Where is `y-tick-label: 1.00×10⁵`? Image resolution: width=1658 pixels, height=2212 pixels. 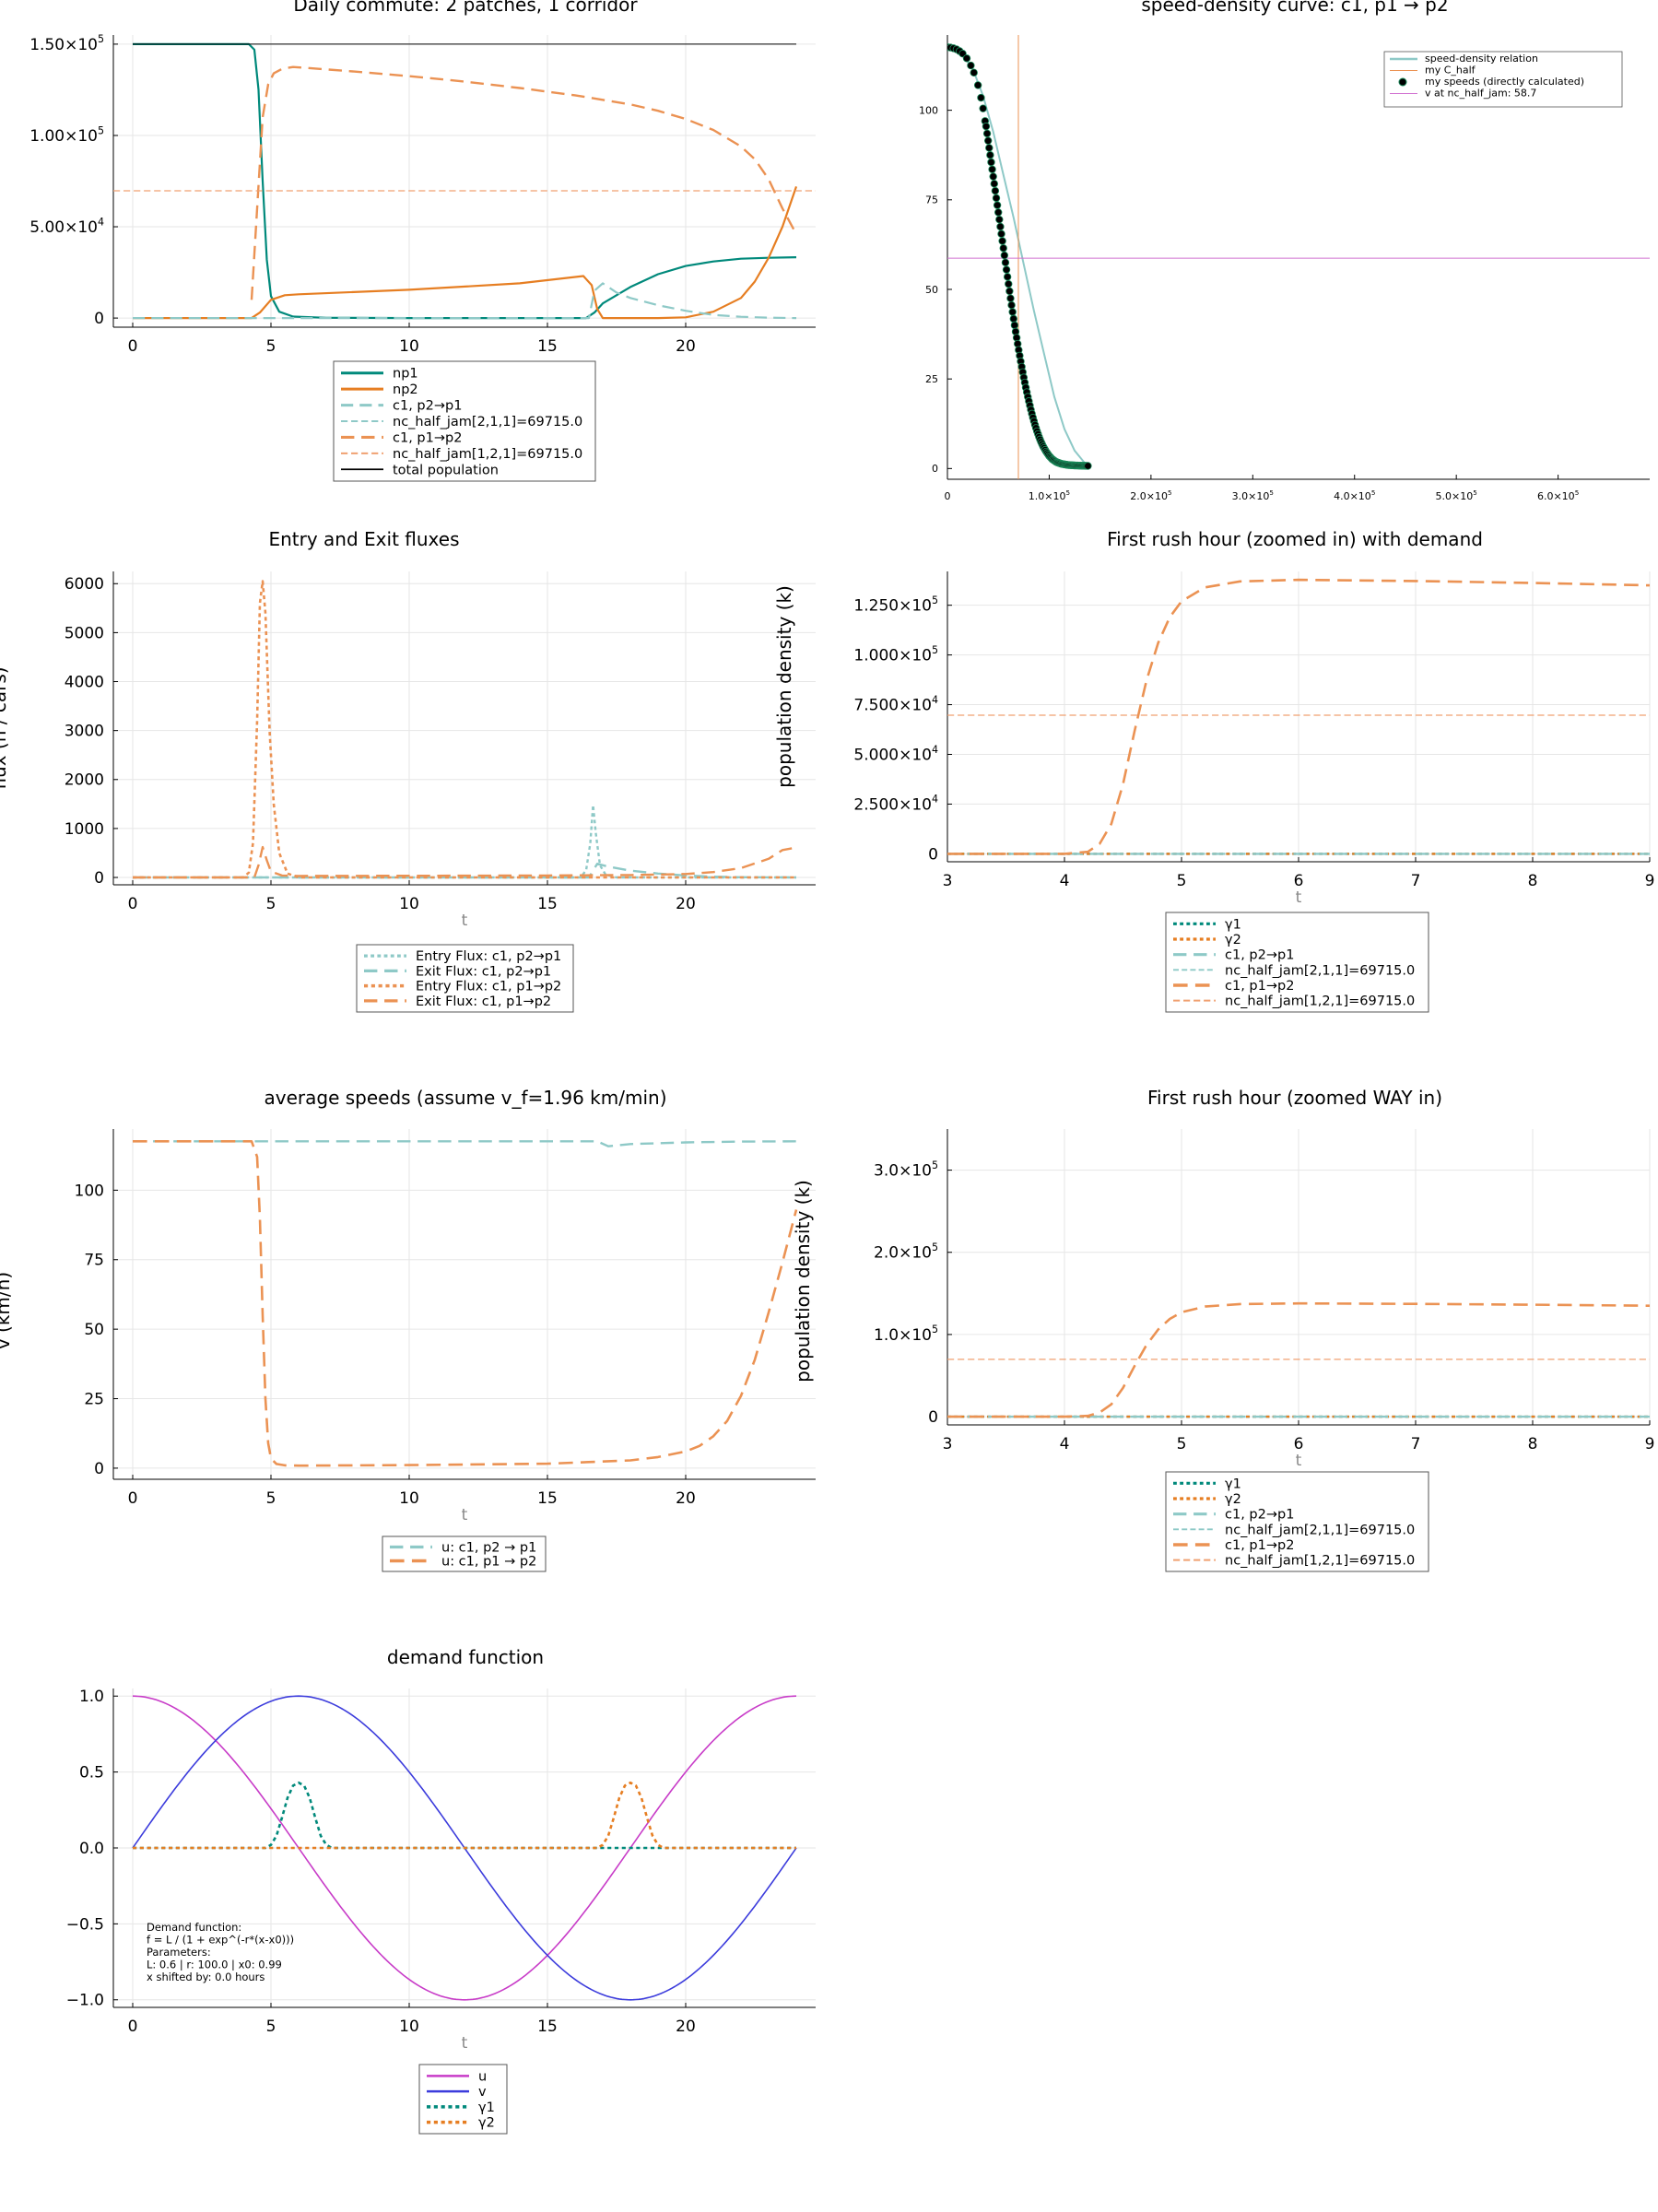
y-tick-label: 1.00×10⁵ is located at coordinates (66, 135).